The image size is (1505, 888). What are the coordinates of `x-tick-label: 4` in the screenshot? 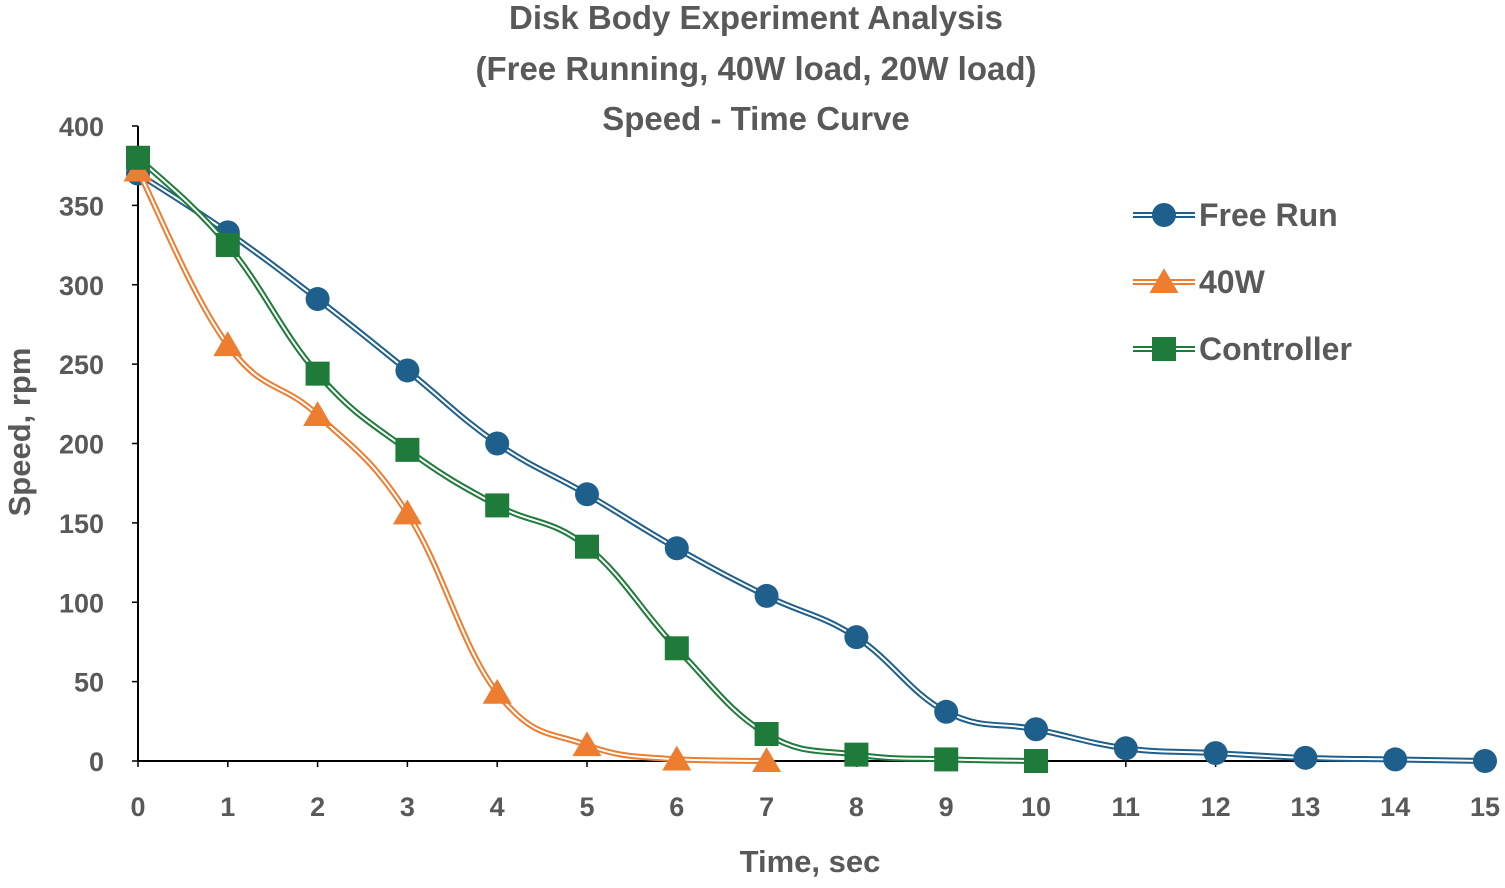 It's located at (497, 807).